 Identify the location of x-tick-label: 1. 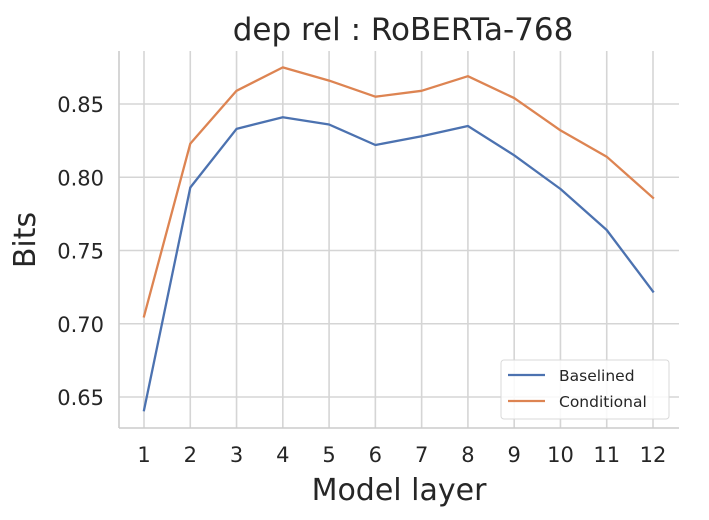
(143, 455).